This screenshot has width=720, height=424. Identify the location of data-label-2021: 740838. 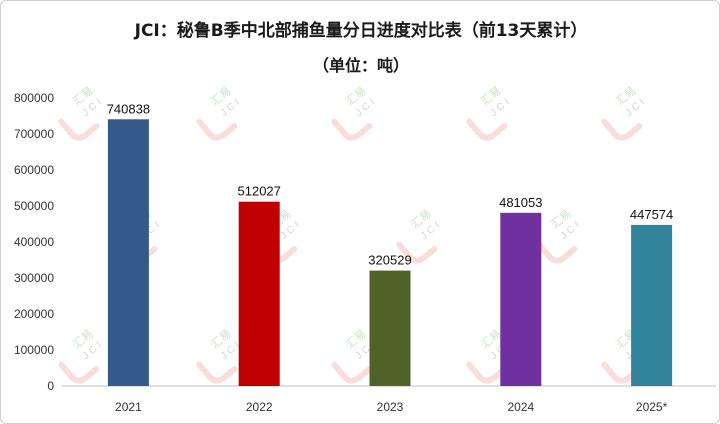
(128, 108).